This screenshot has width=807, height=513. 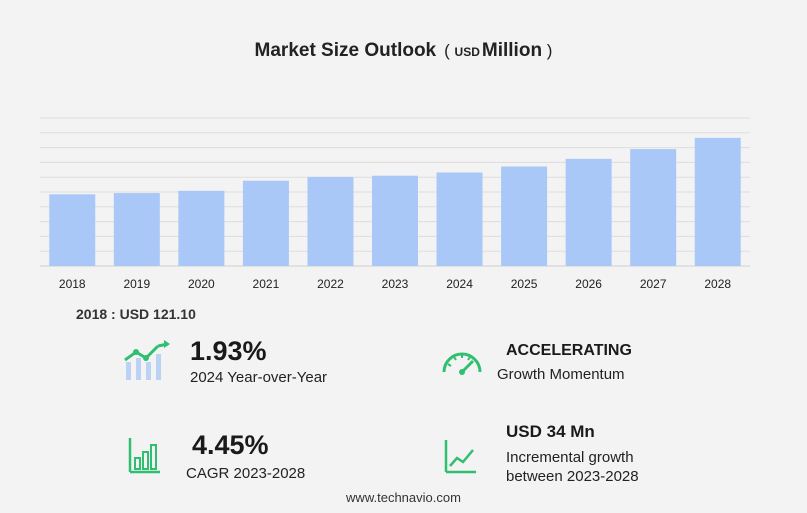 What do you see at coordinates (459, 219) in the screenshot?
I see `bar-2024` at bounding box center [459, 219].